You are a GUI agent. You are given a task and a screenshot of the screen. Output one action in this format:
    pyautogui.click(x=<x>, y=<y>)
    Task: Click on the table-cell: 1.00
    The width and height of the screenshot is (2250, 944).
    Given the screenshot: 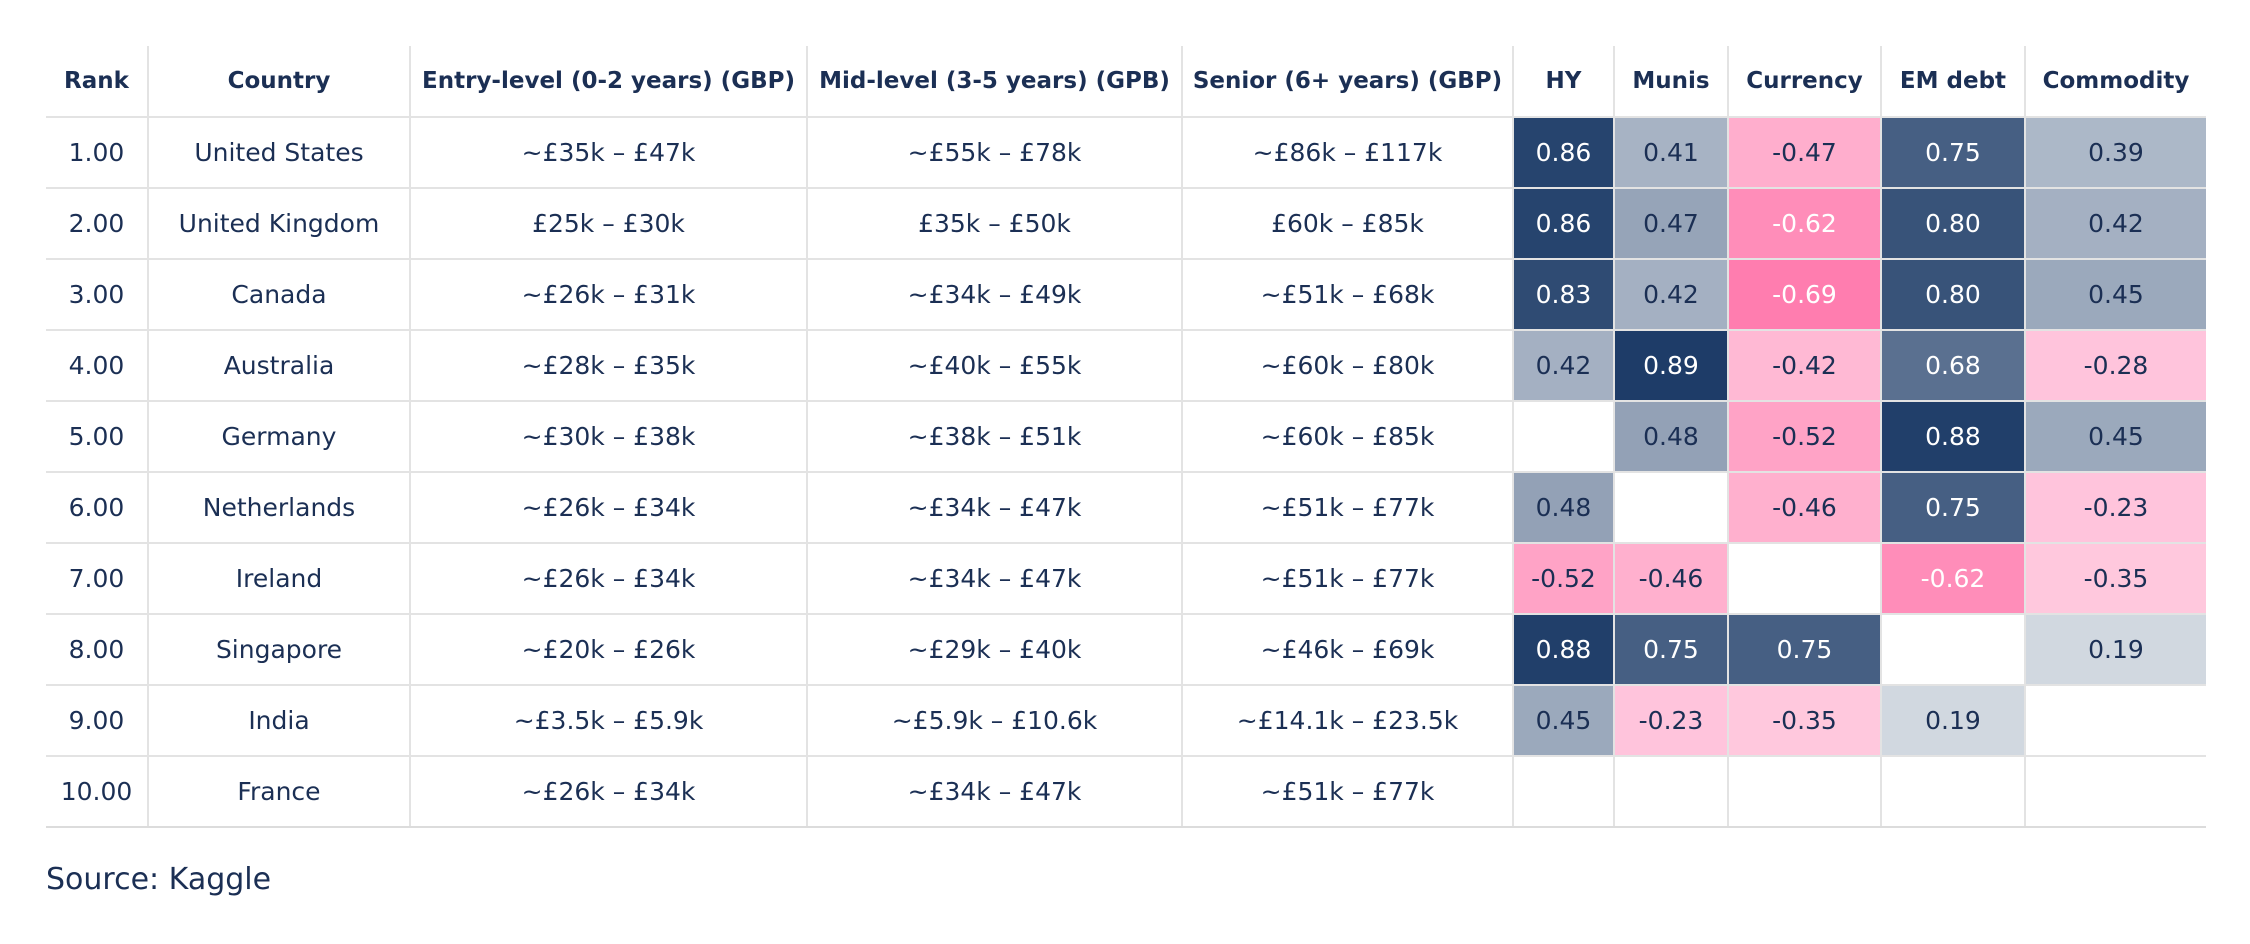 What is the action you would take?
    pyautogui.click(x=97, y=153)
    